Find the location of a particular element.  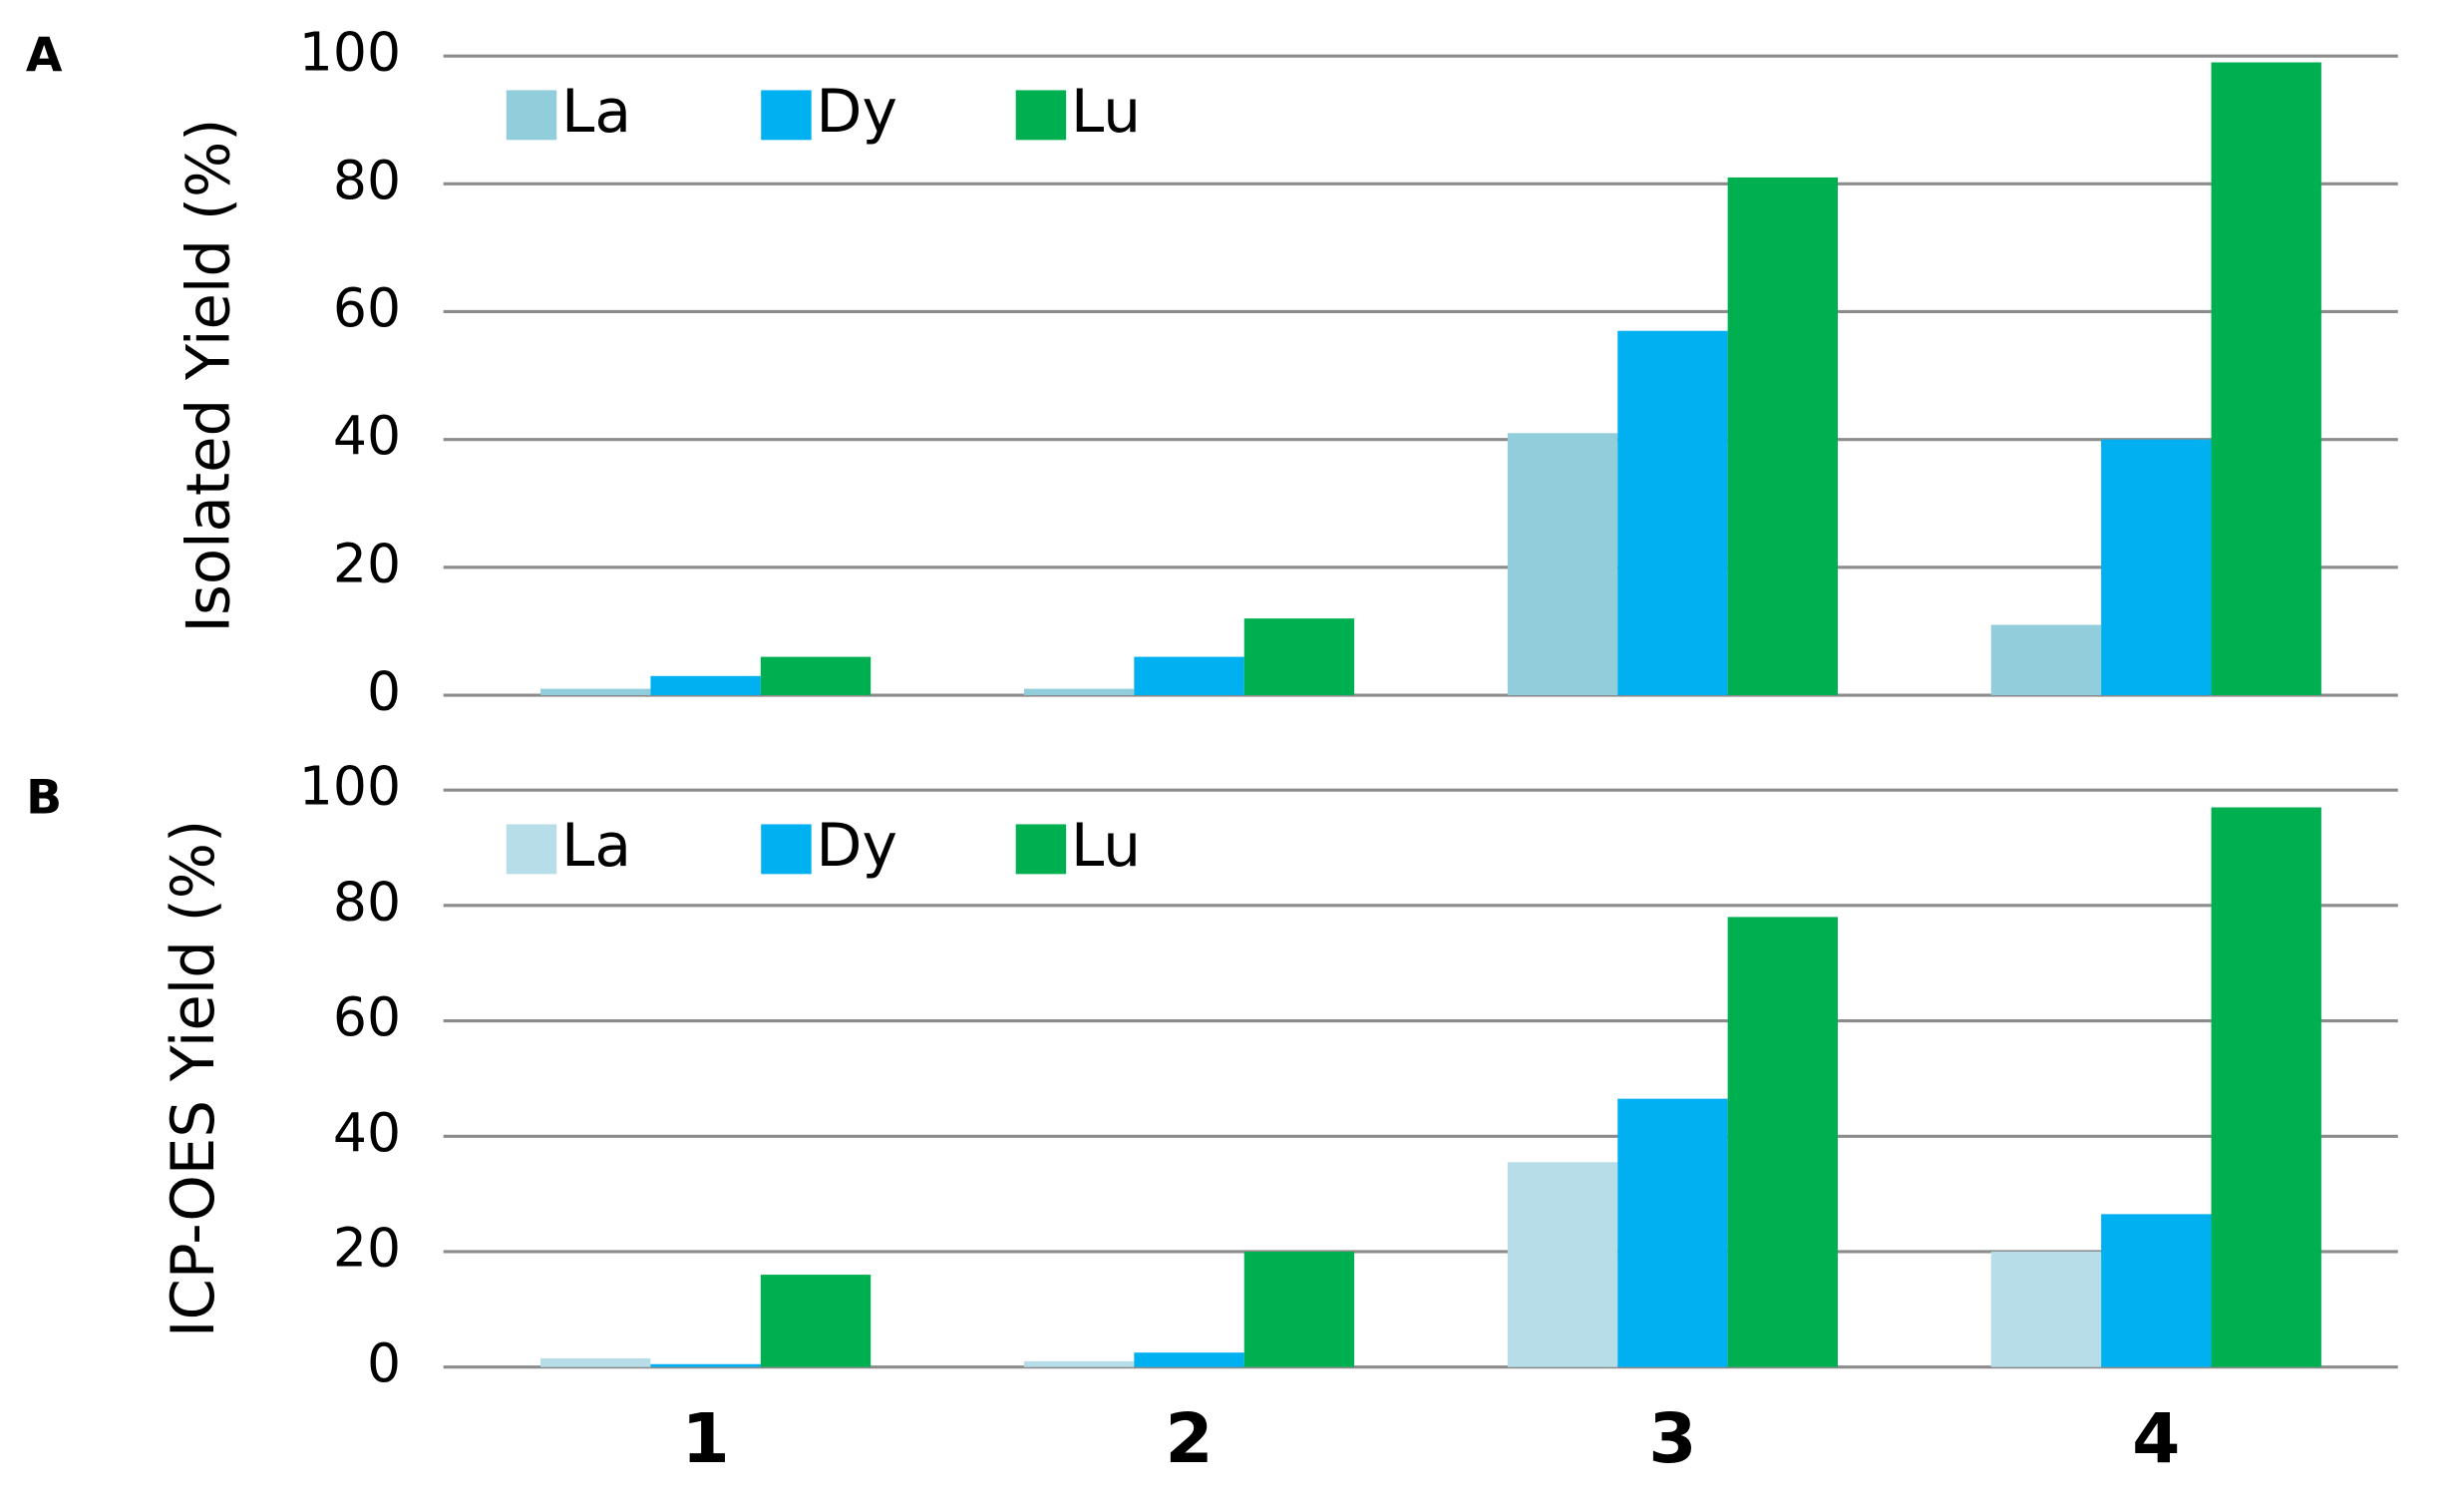

x-tick-label: 1 is located at coordinates (705, 1439).